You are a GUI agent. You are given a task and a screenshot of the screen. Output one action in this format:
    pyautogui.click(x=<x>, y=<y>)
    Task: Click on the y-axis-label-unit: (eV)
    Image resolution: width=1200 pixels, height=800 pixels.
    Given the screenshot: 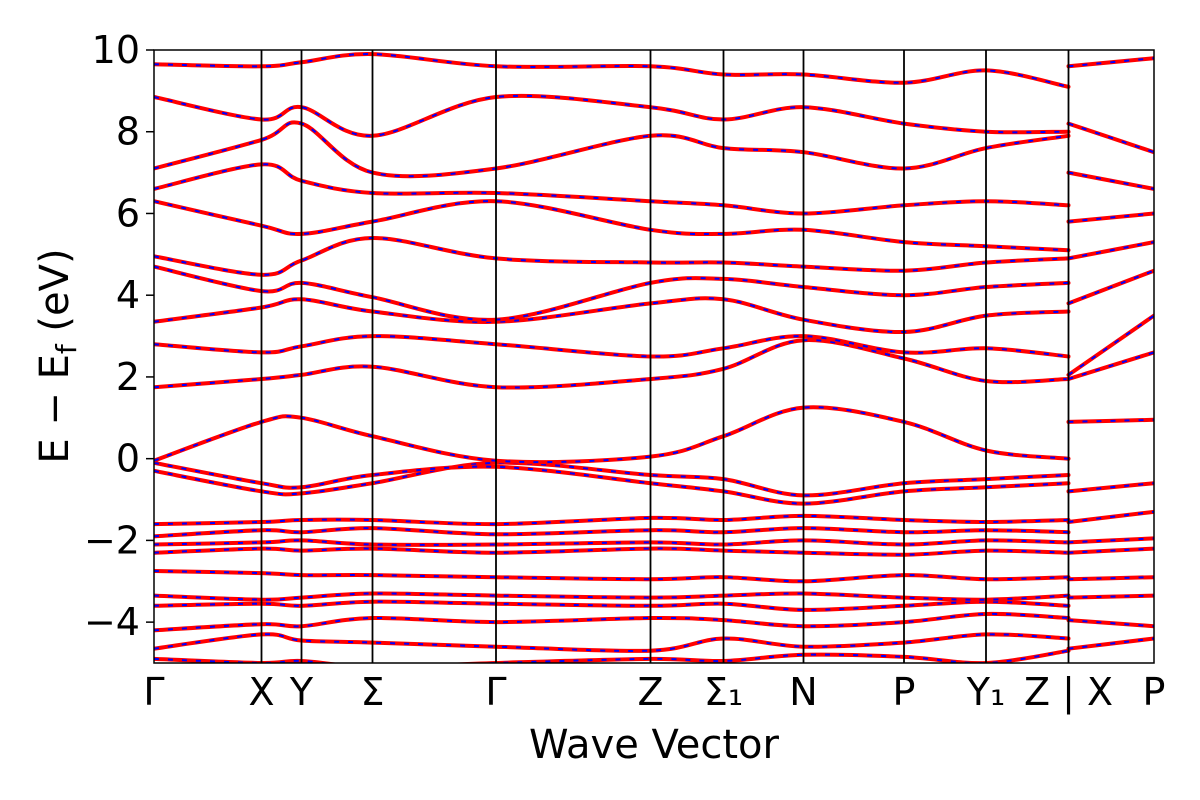 What is the action you would take?
    pyautogui.click(x=55, y=296)
    